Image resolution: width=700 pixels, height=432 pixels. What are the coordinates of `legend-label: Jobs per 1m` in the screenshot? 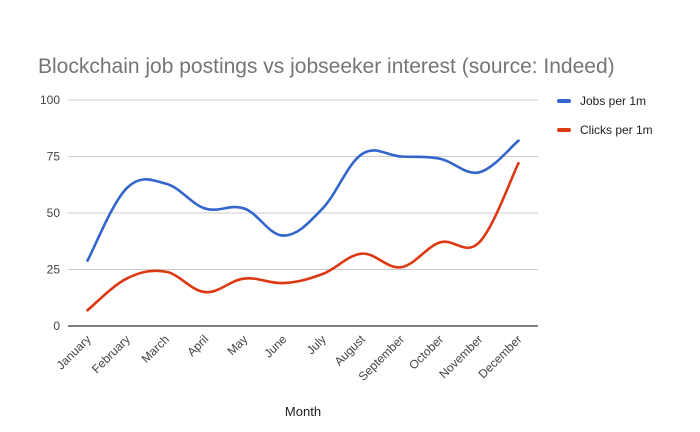 It's located at (613, 101).